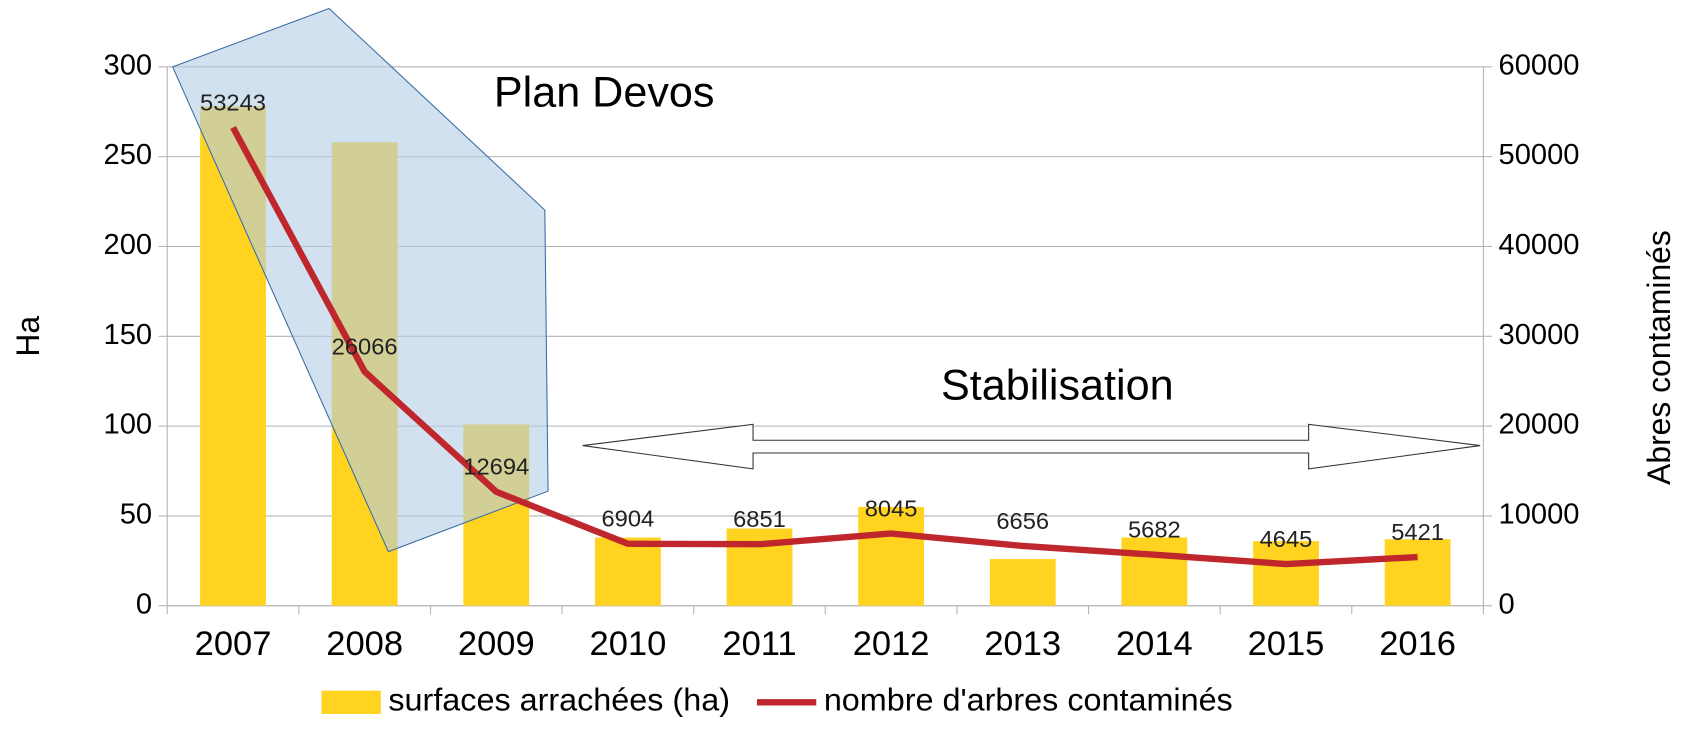 The image size is (1683, 732). I want to click on x-tick-label: 2016, so click(1417, 644).